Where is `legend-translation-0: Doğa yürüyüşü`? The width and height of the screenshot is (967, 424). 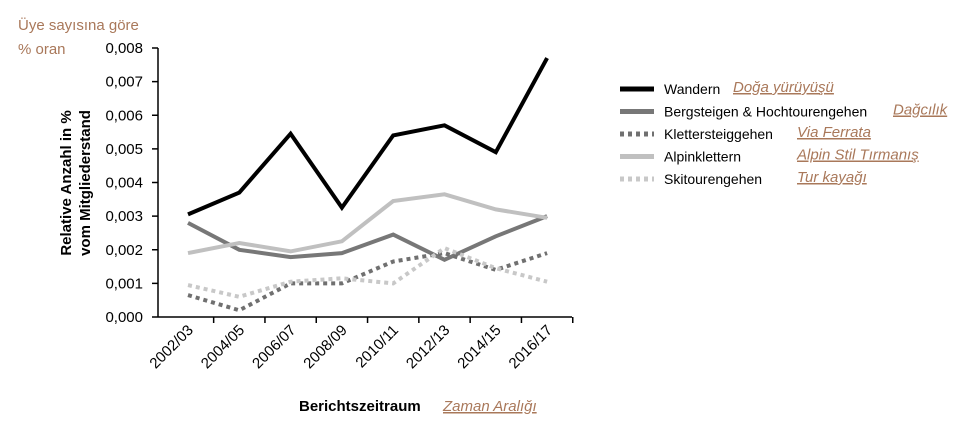
legend-translation-0: Doğa yürüyüşü is located at coordinates (784, 87).